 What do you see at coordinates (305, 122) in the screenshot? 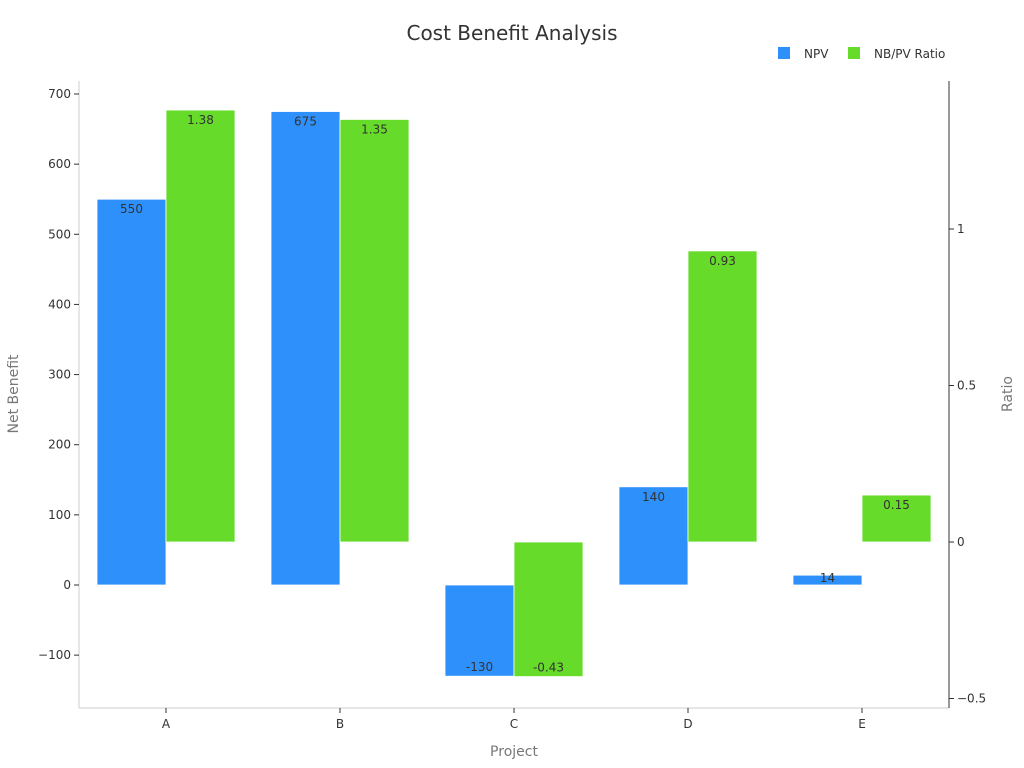
I see `data-label-npv-b: 675` at bounding box center [305, 122].